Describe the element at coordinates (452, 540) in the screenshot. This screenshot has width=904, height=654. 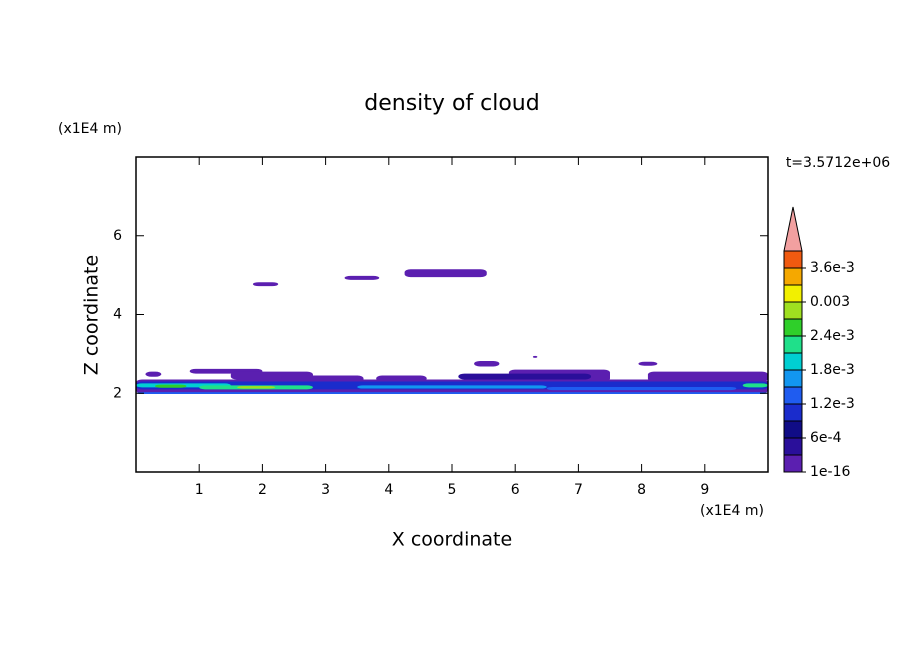
I see `x-axis-label: X coordinate` at that location.